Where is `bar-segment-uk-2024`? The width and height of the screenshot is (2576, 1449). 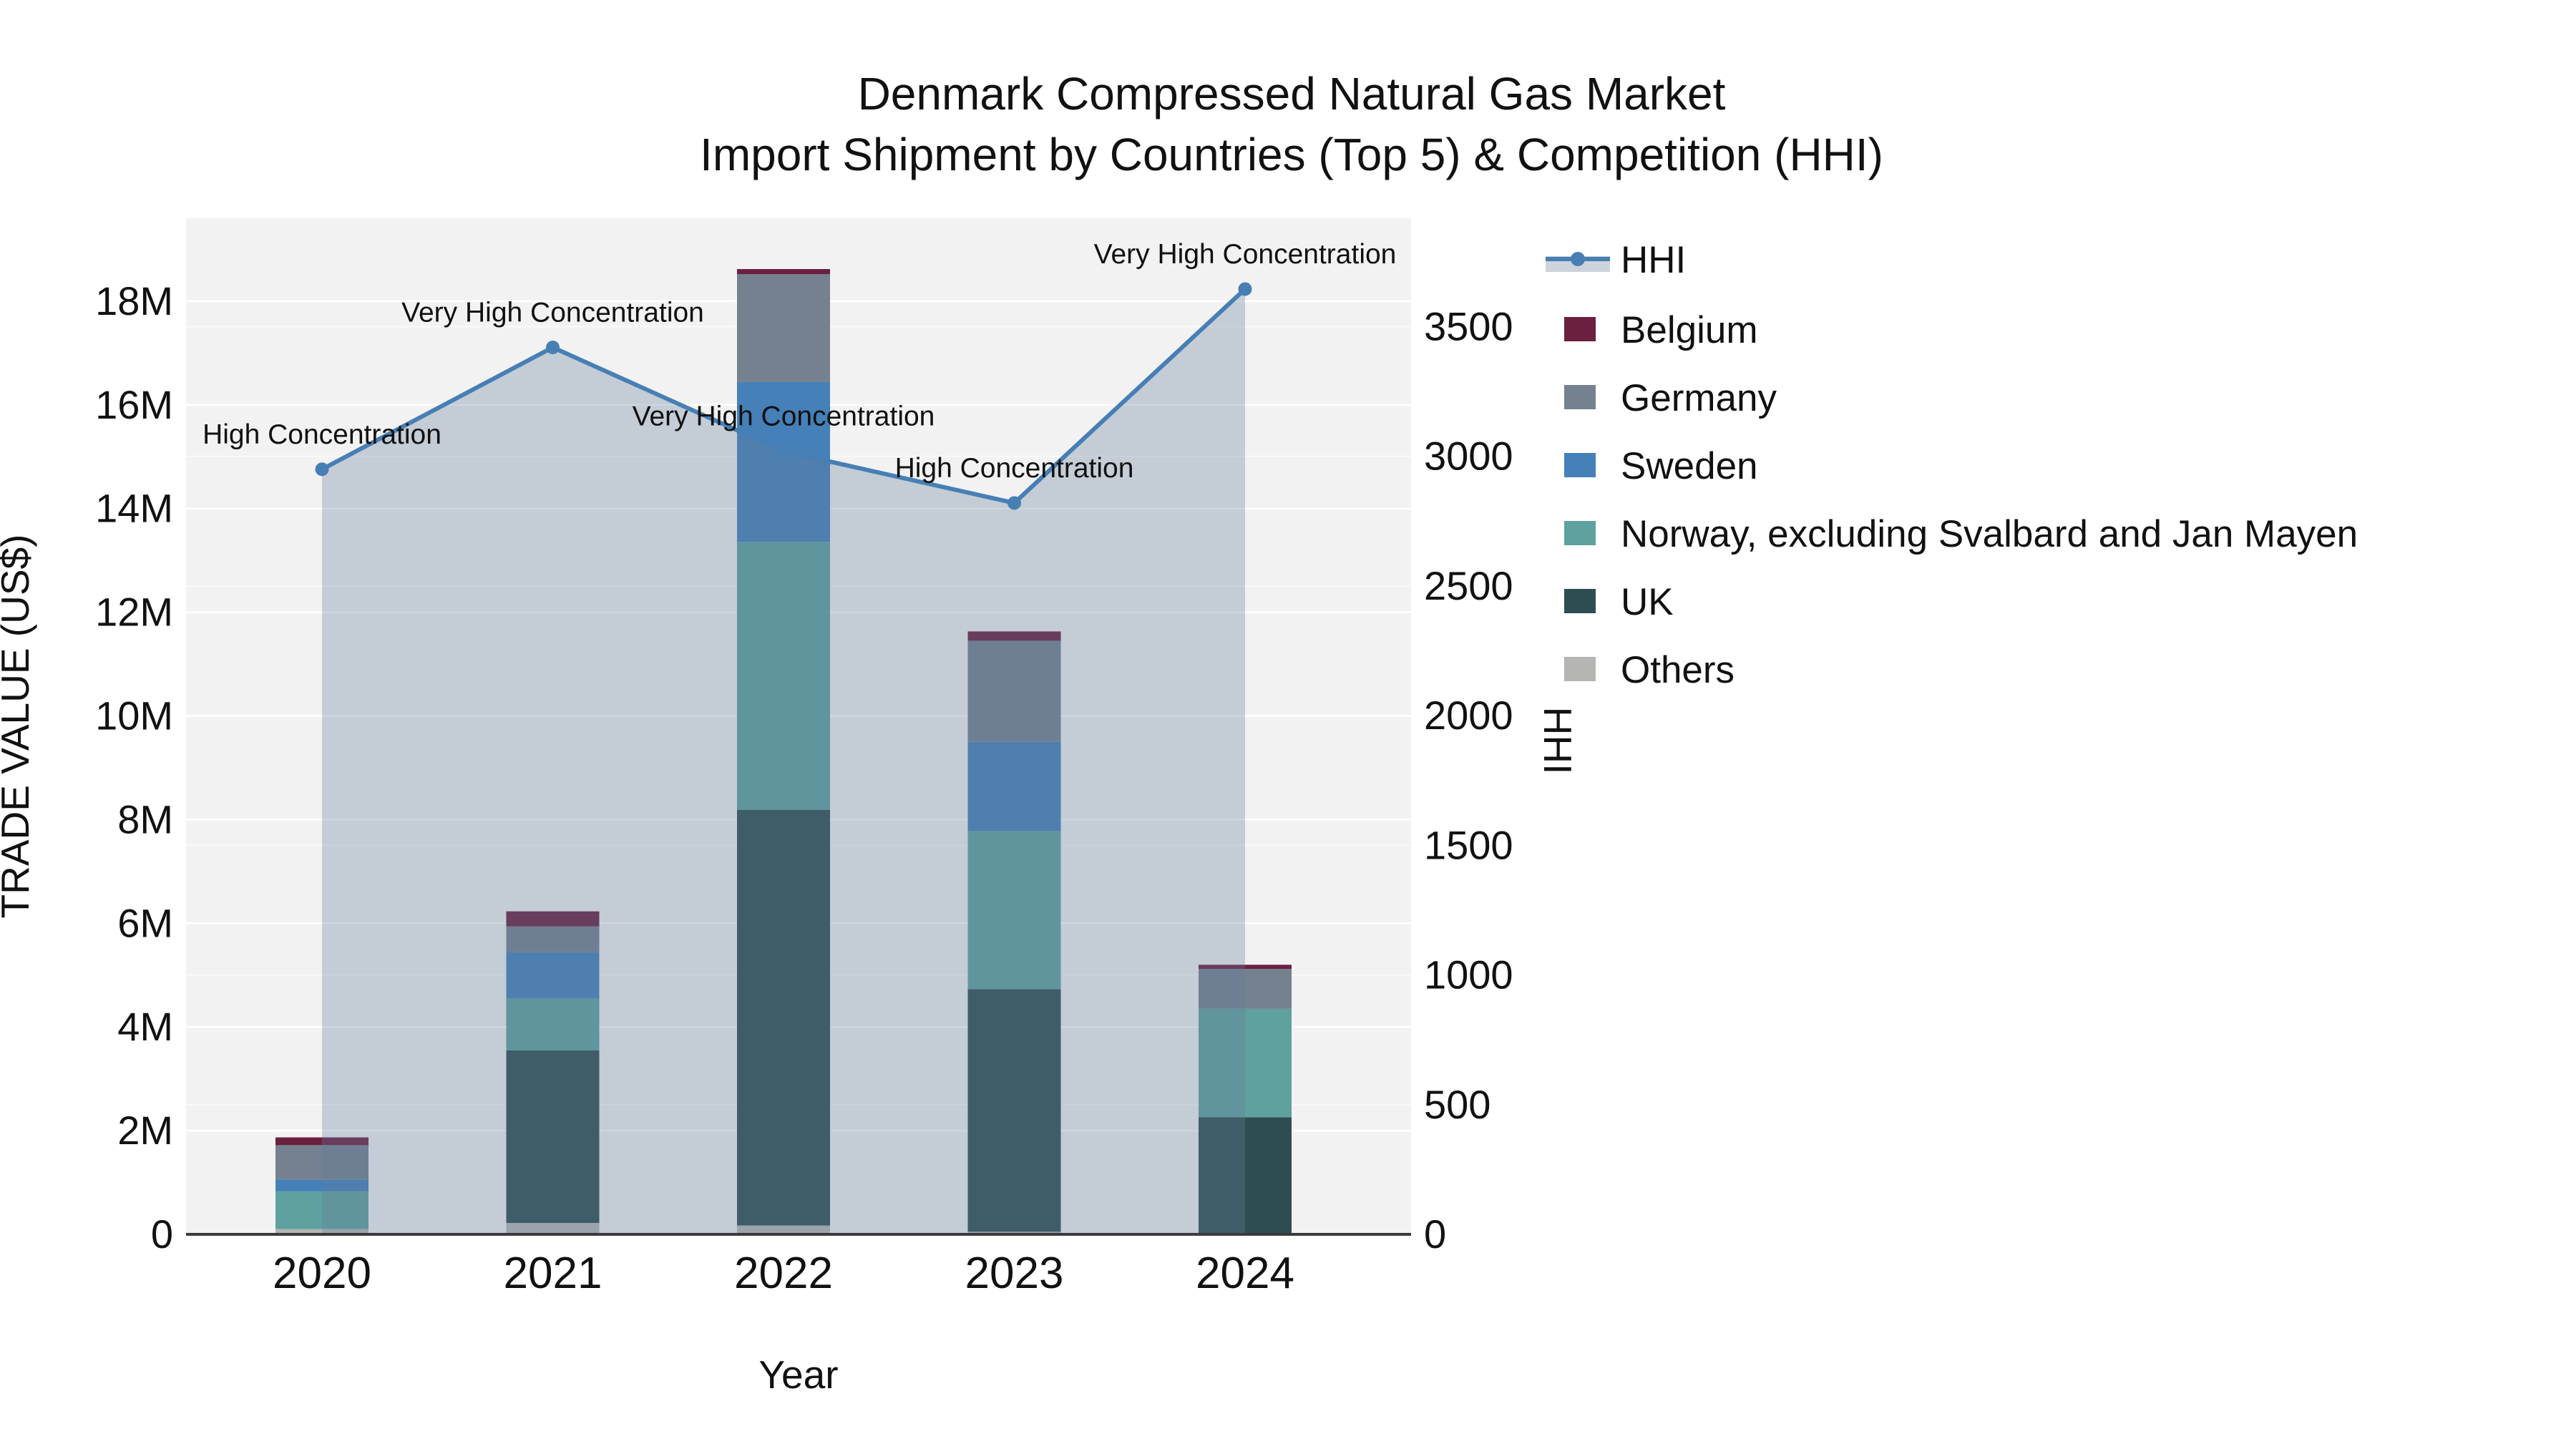
bar-segment-uk-2024 is located at coordinates (1245, 1175).